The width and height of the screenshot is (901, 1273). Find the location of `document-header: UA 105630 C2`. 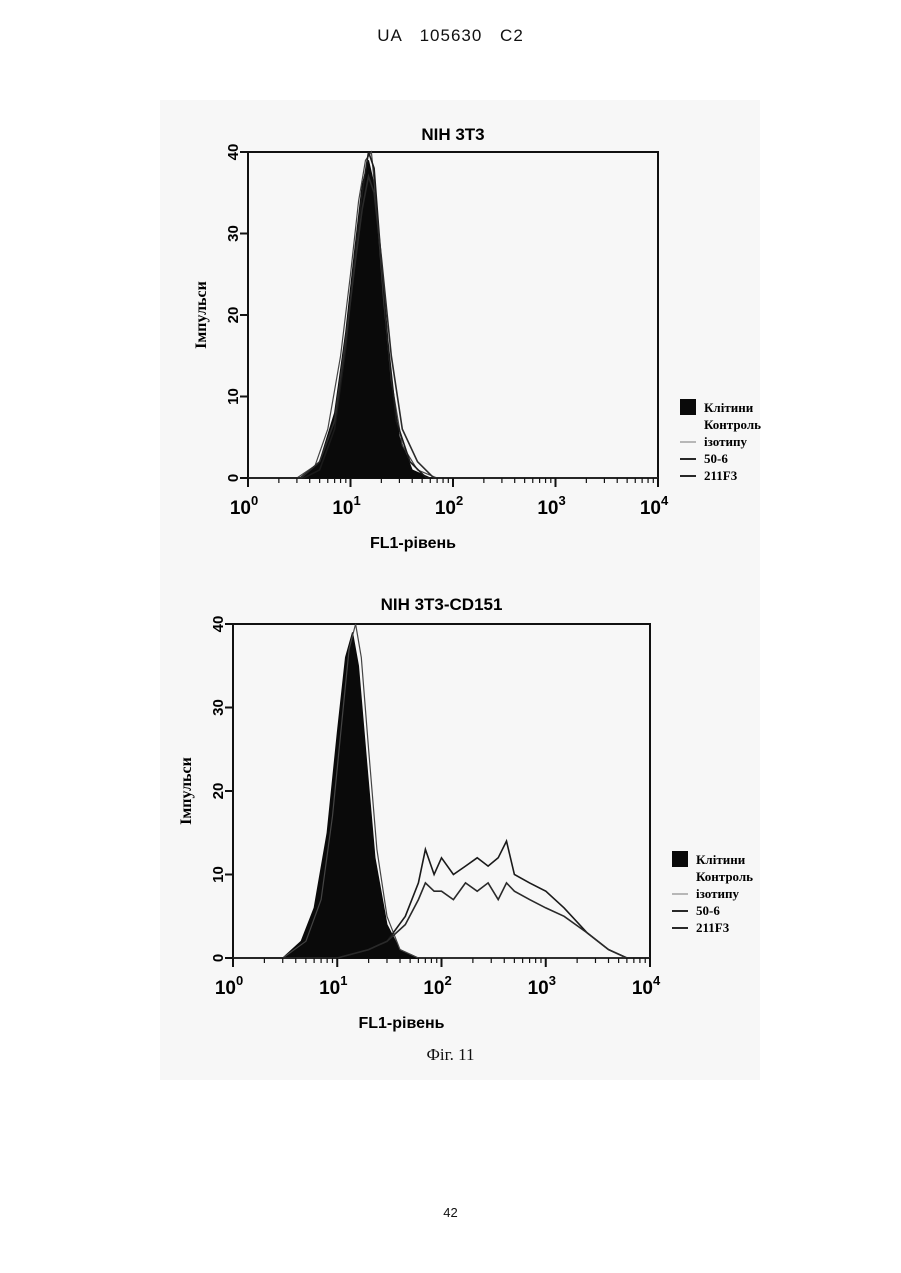

document-header: UA 105630 C2 is located at coordinates (450, 36).